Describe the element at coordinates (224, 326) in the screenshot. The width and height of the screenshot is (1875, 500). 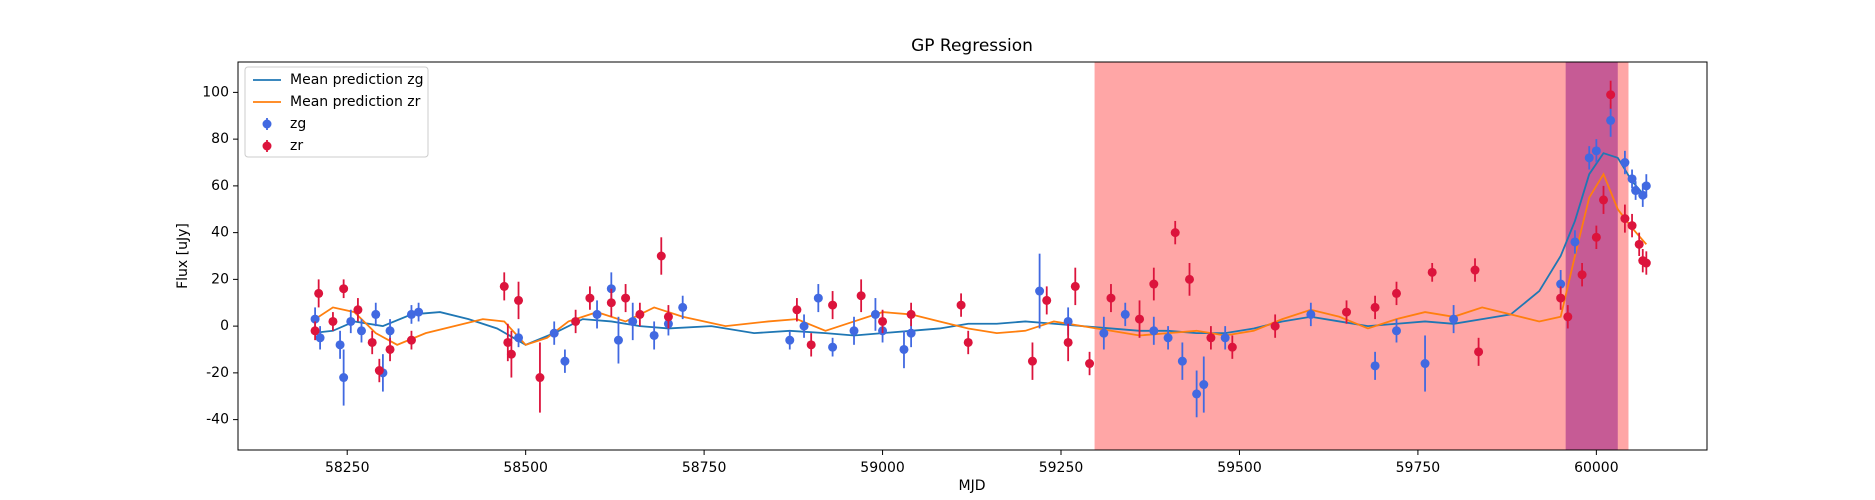
I see `y-tick-label: 0` at that location.